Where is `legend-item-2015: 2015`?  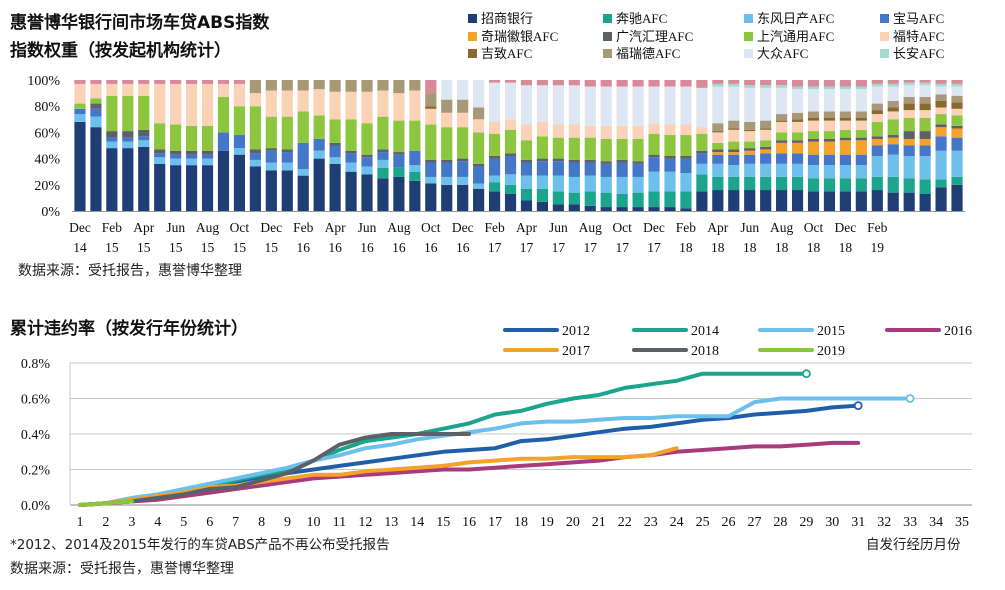
legend-item-2015: 2015 is located at coordinates (801, 331).